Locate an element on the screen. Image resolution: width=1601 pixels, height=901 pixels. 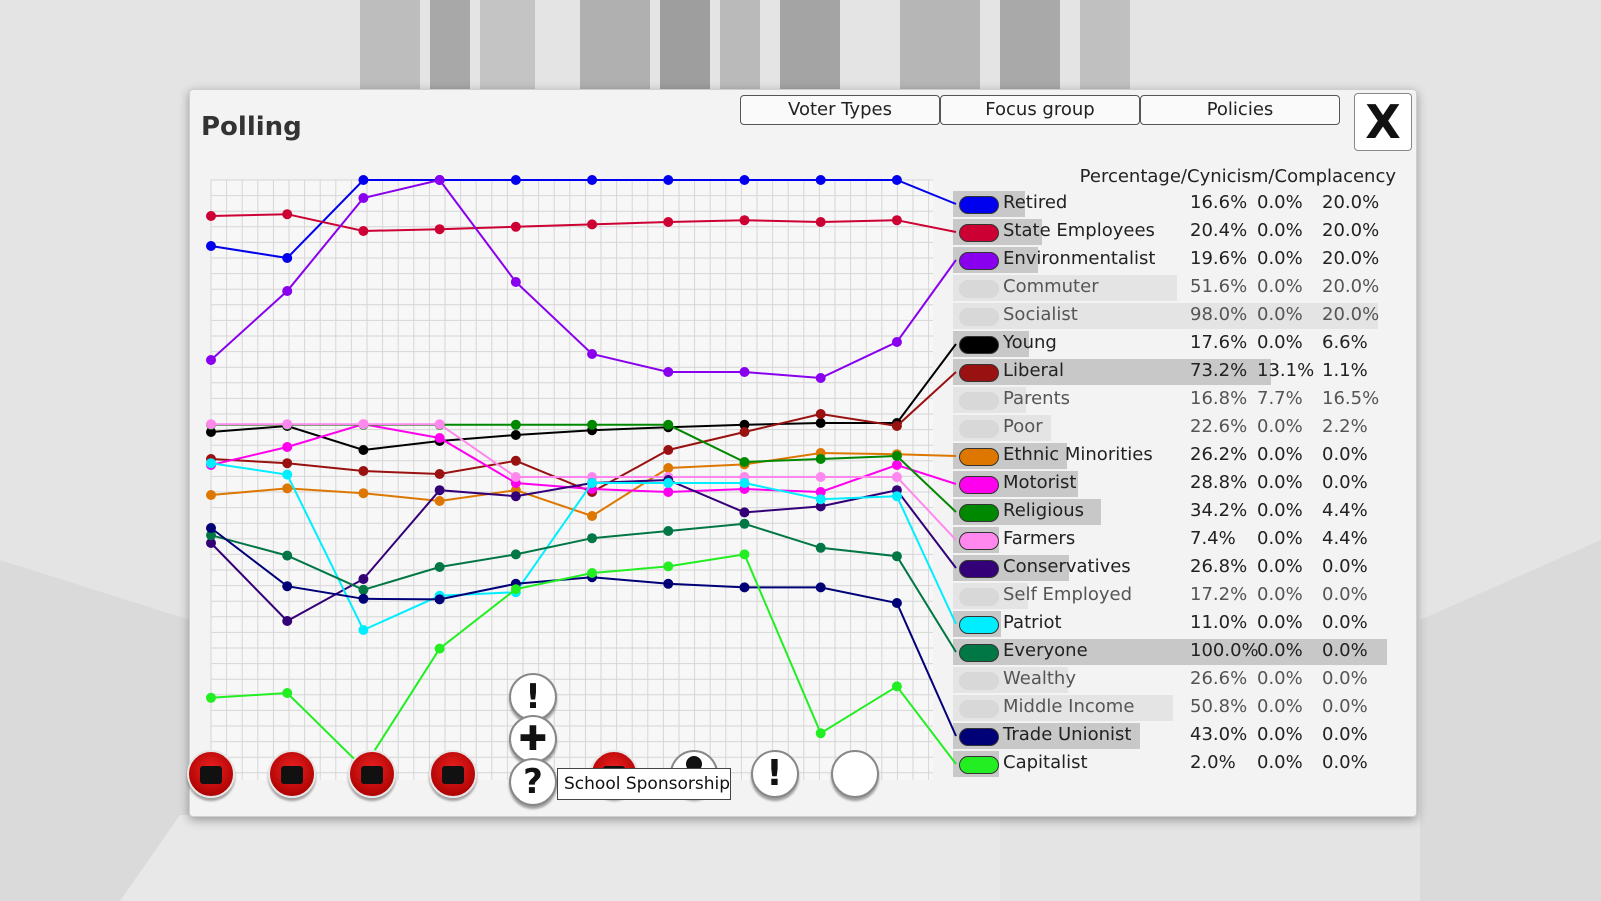
legend-cynicism: 7.7% is located at coordinates (1280, 398).